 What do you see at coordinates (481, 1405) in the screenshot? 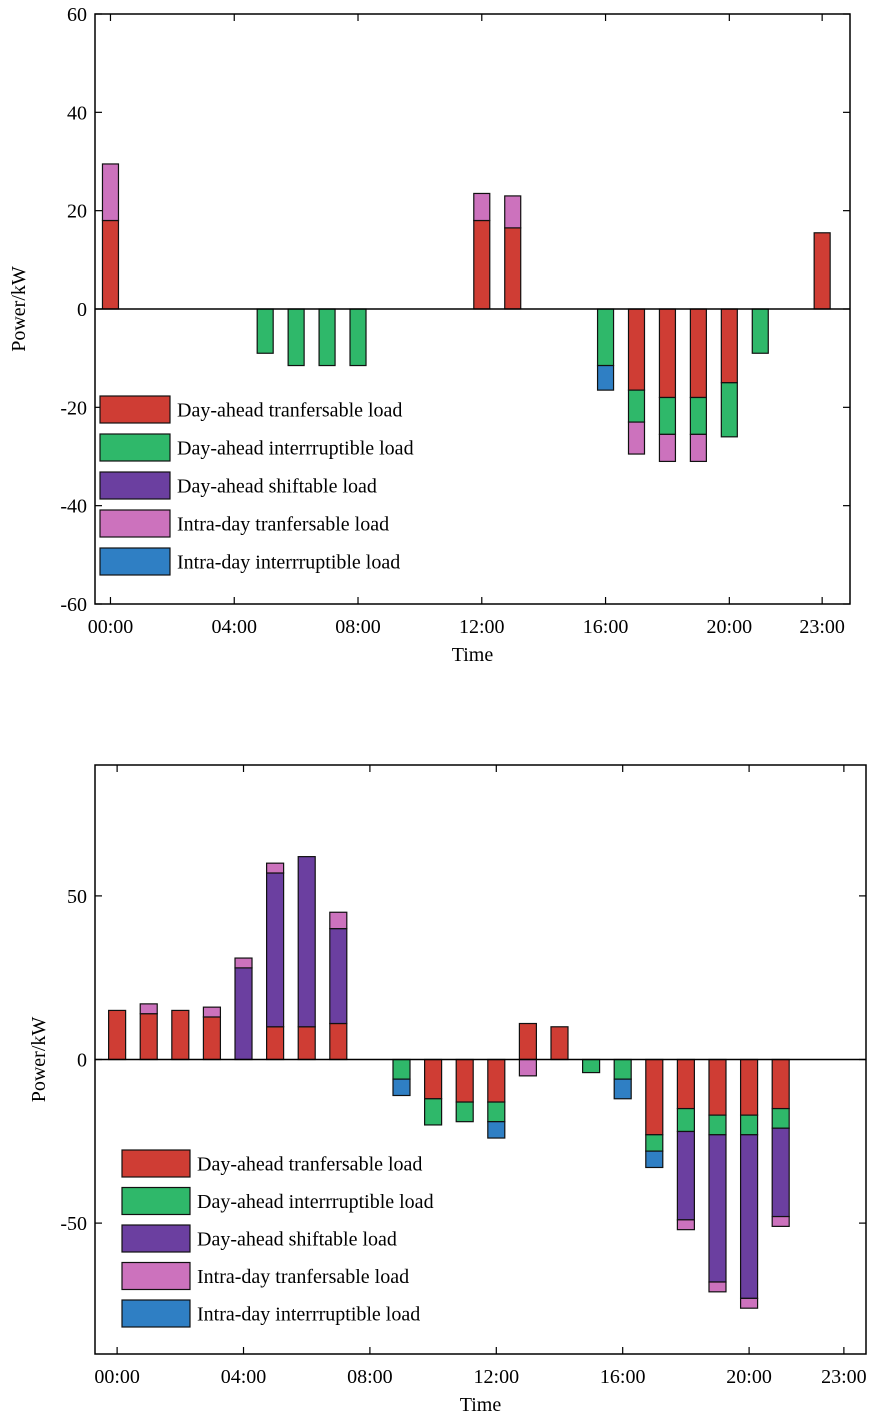
I see `x-axis-label-bottom: Time` at bounding box center [481, 1405].